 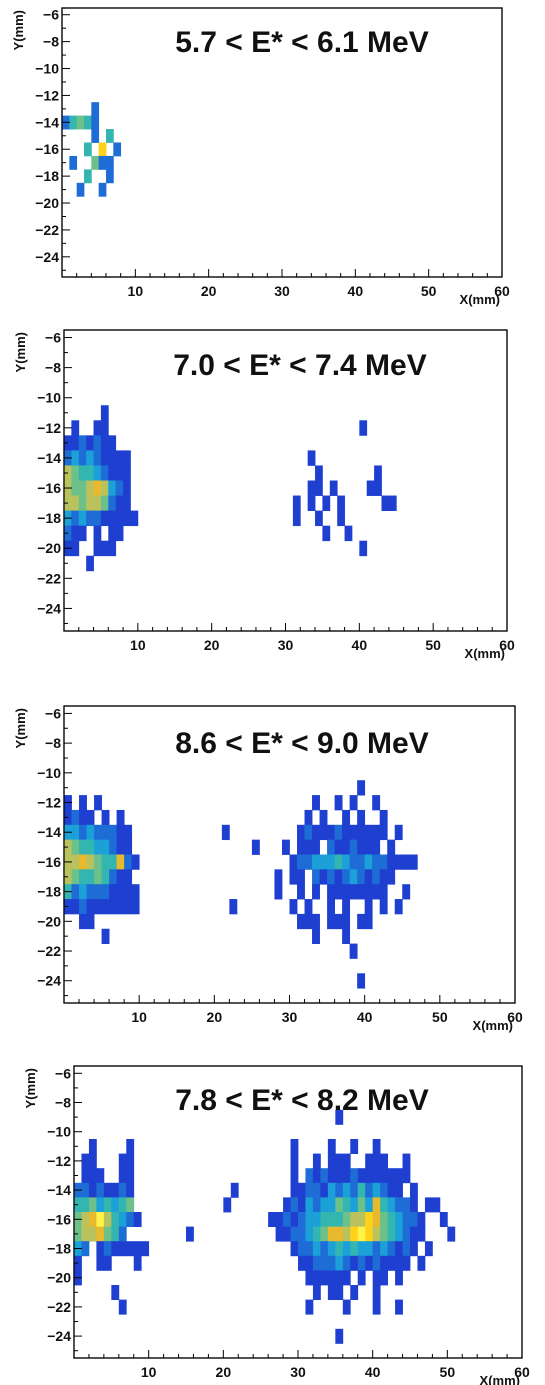 I want to click on heatmap-cells, so click(x=265, y=1226).